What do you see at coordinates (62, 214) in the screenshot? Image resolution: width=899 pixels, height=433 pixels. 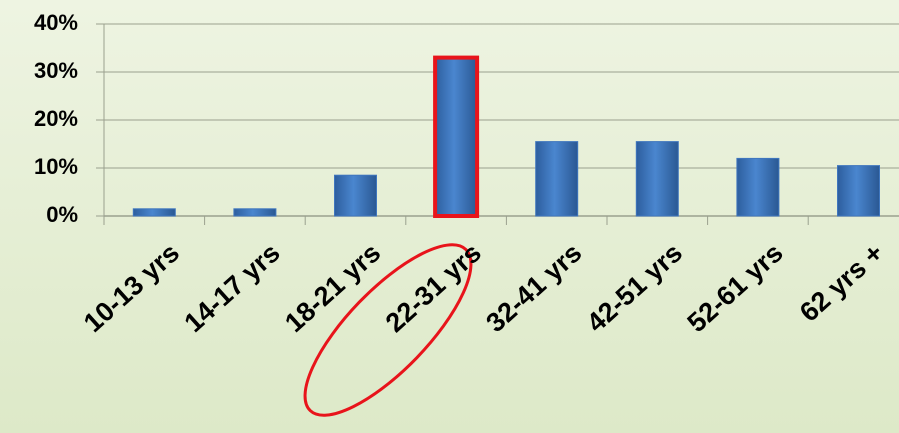 I see `y-tick-label: 0%` at bounding box center [62, 214].